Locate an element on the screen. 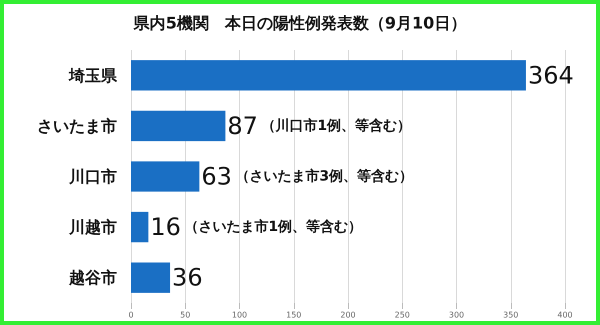 This screenshot has width=600, height=325. data-label: 63 is located at coordinates (216, 176).